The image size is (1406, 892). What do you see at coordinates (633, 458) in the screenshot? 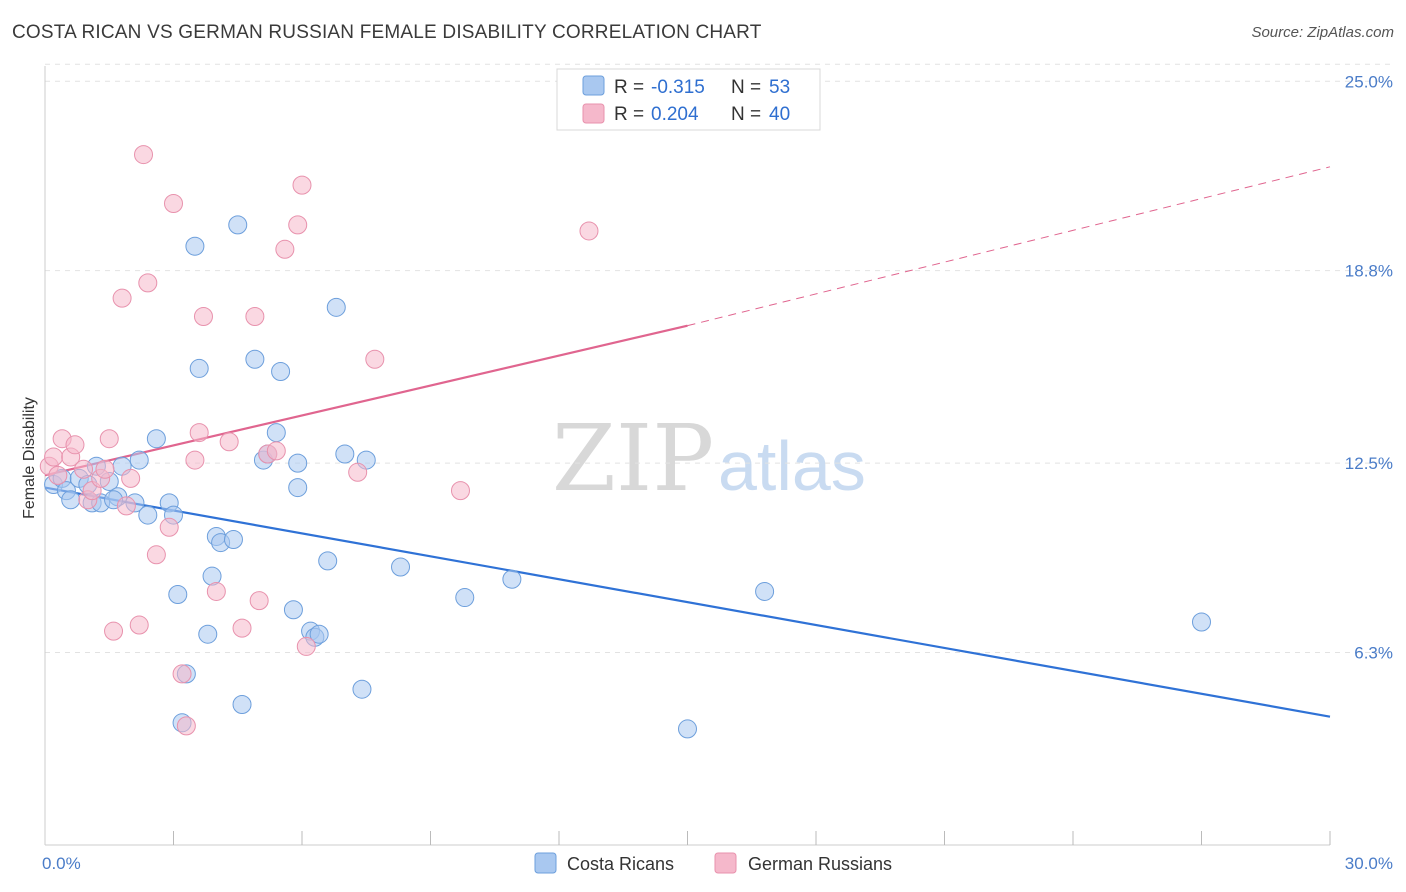
I see `watermark-zip: ZIP` at bounding box center [633, 458].